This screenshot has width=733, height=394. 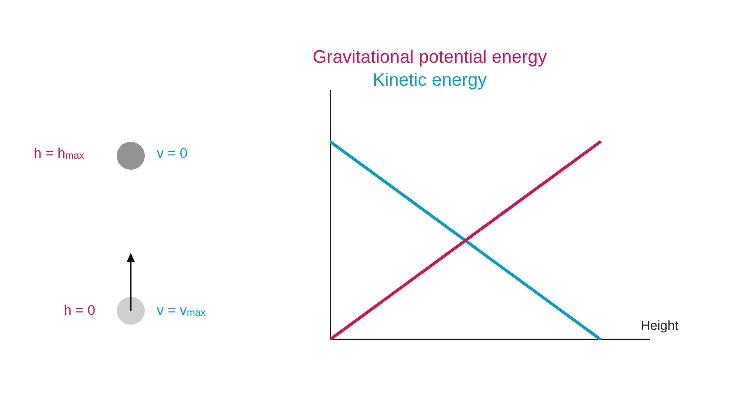 What do you see at coordinates (430, 80) in the screenshot?
I see `text: Kinetic energy` at bounding box center [430, 80].